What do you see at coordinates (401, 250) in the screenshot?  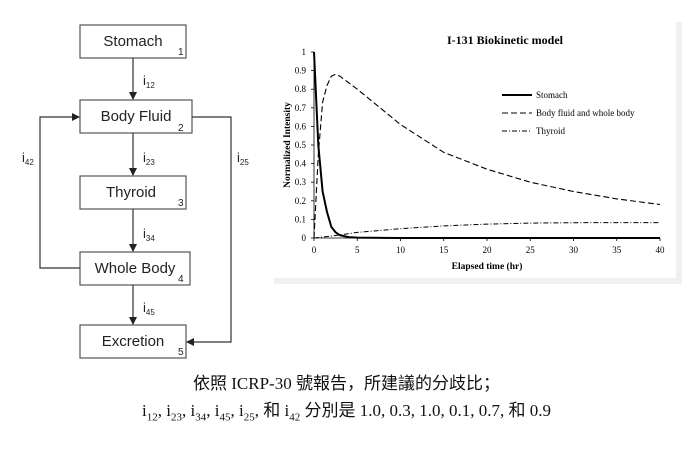 I see `x-tick-label: 10` at bounding box center [401, 250].